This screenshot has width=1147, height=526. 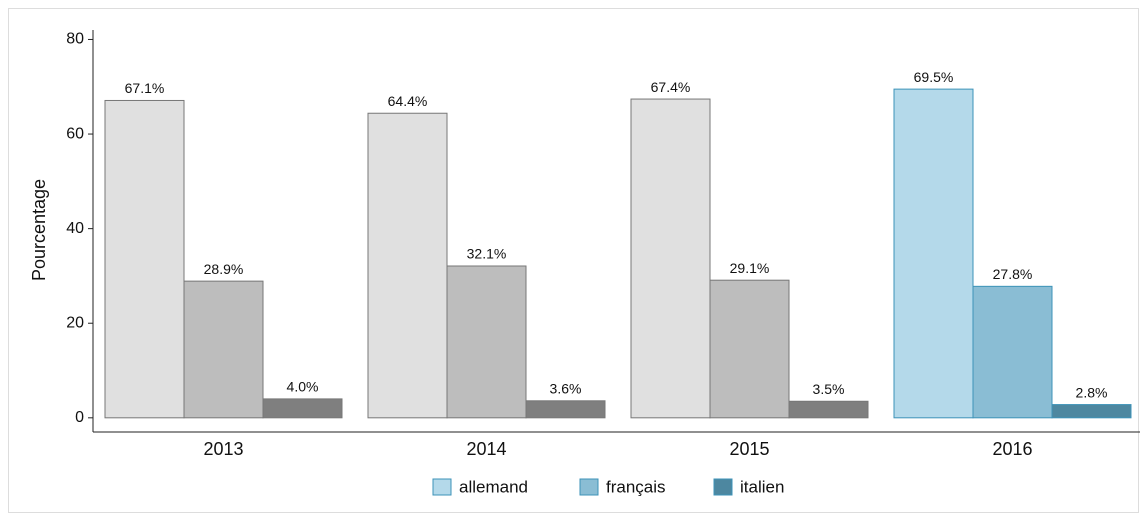 What do you see at coordinates (762, 486) in the screenshot?
I see `legend-label: italien` at bounding box center [762, 486].